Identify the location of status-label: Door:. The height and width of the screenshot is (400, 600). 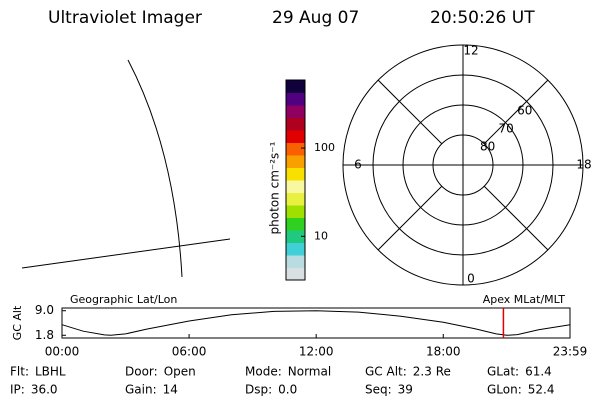
(141, 372).